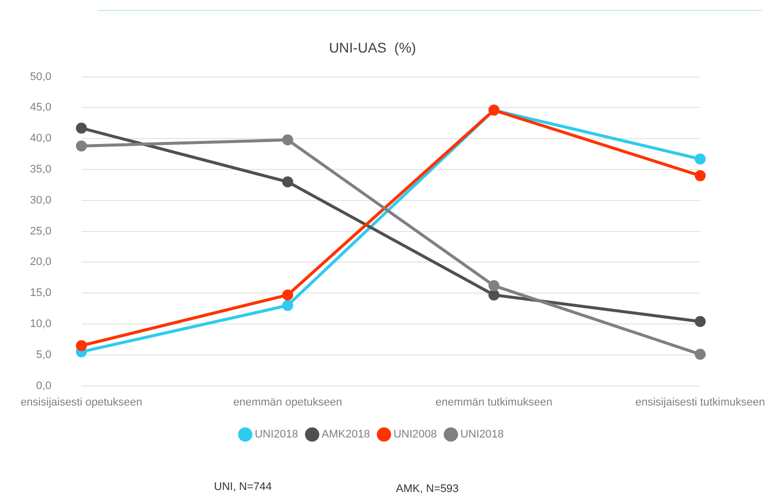 The width and height of the screenshot is (775, 495). I want to click on x-tick-label: ensisijaisesti opetukseen, so click(81, 402).